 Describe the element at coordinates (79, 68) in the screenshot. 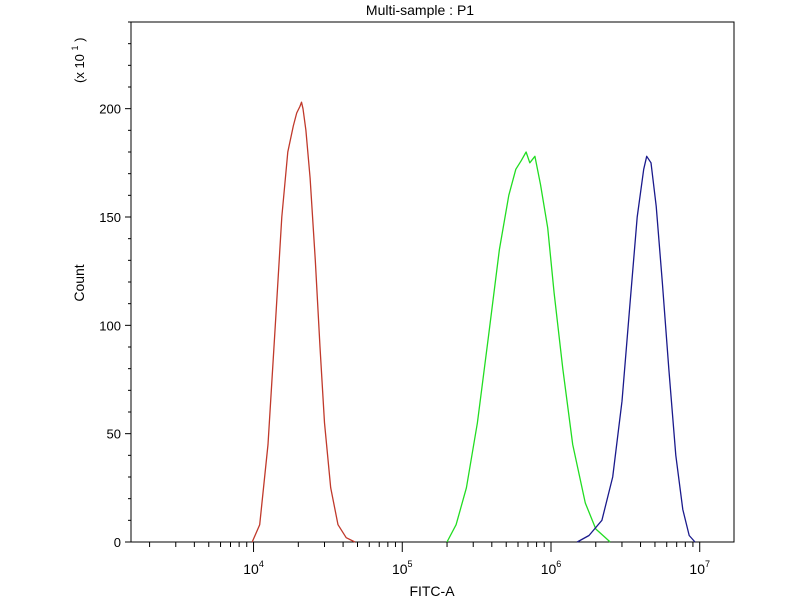

I see `y-multiplier-prefix: (x 10` at that location.